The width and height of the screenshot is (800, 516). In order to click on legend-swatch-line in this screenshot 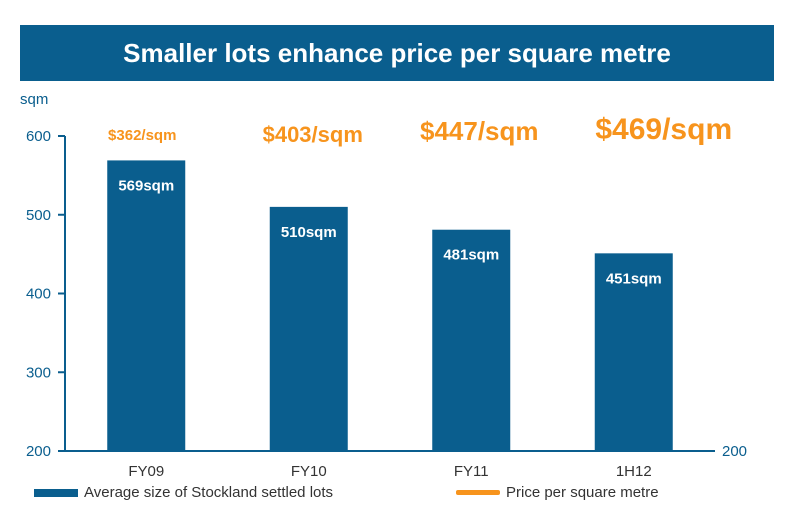, I will do `click(478, 492)`.